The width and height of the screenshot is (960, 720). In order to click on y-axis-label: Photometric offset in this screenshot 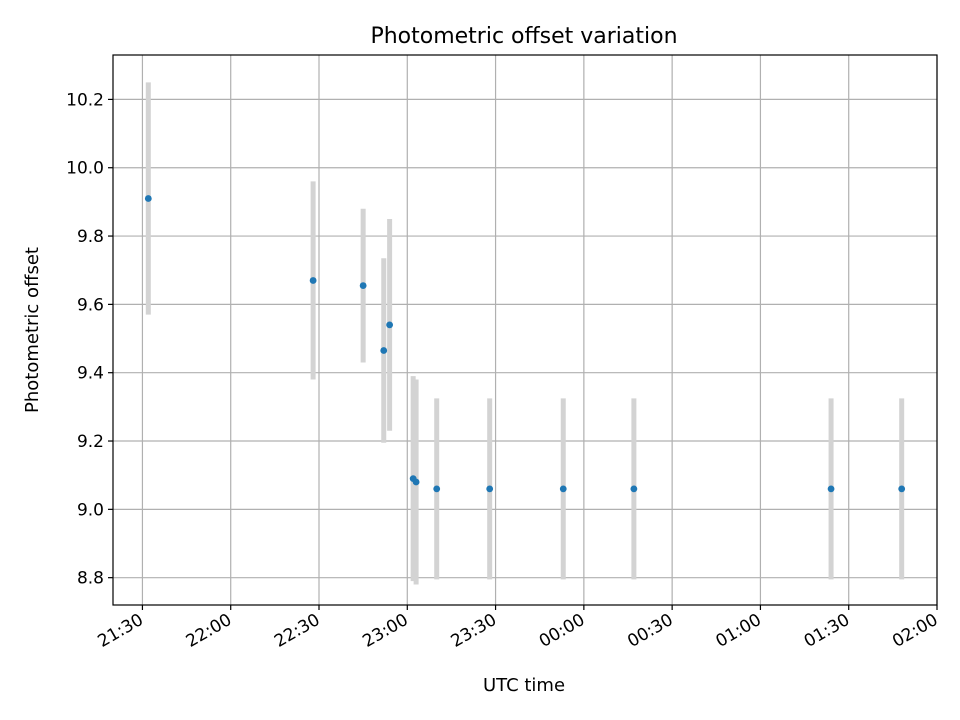, I will do `click(32, 330)`.